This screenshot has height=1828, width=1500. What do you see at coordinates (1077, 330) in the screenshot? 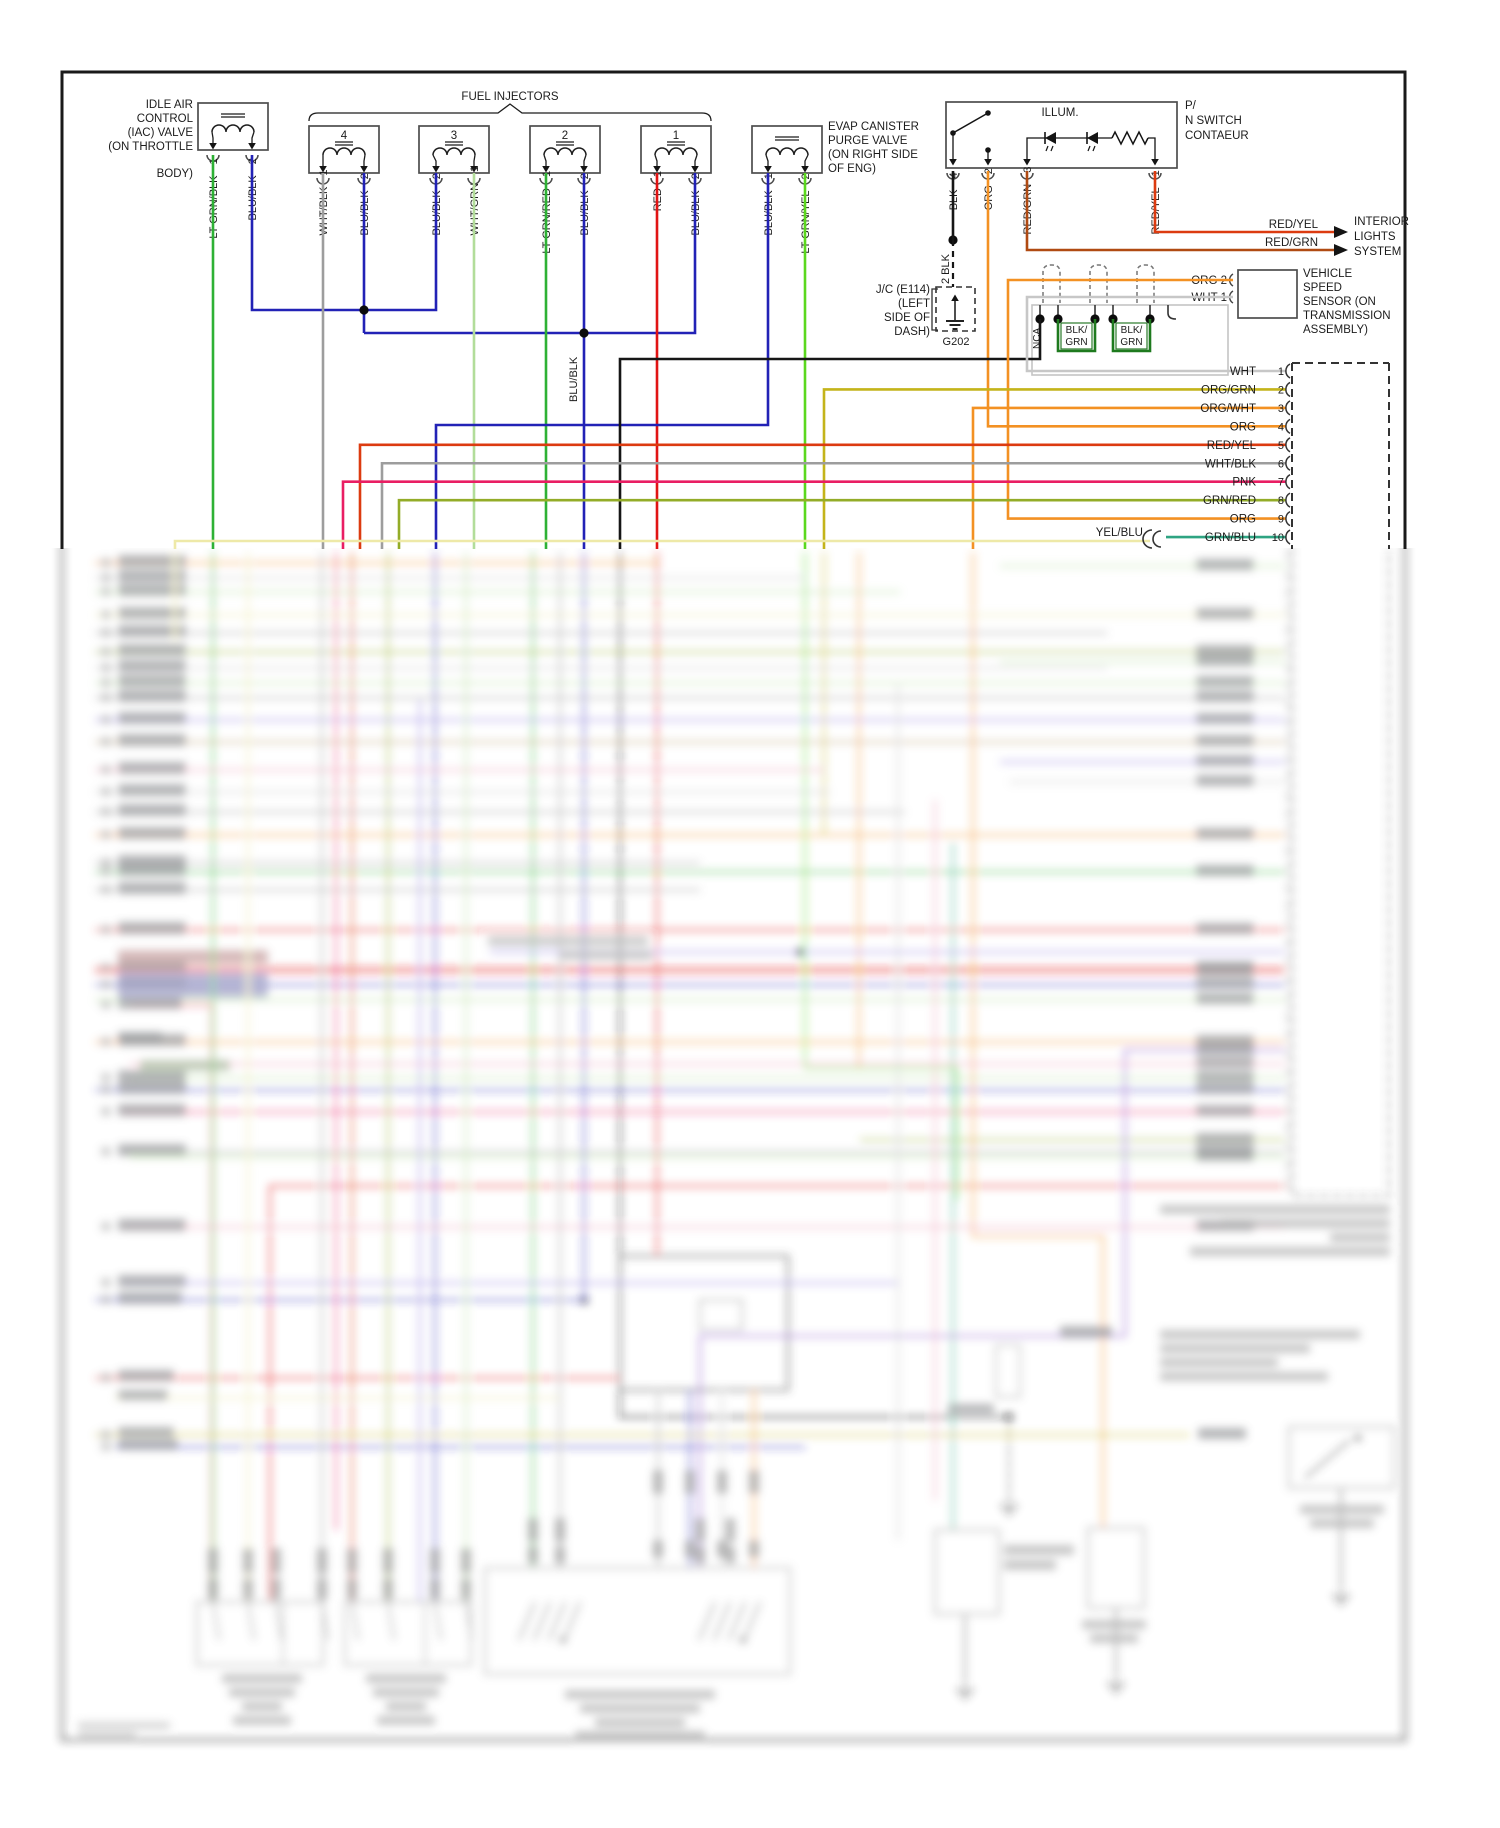
I see `blk-grn-label: BLK/` at bounding box center [1077, 330].